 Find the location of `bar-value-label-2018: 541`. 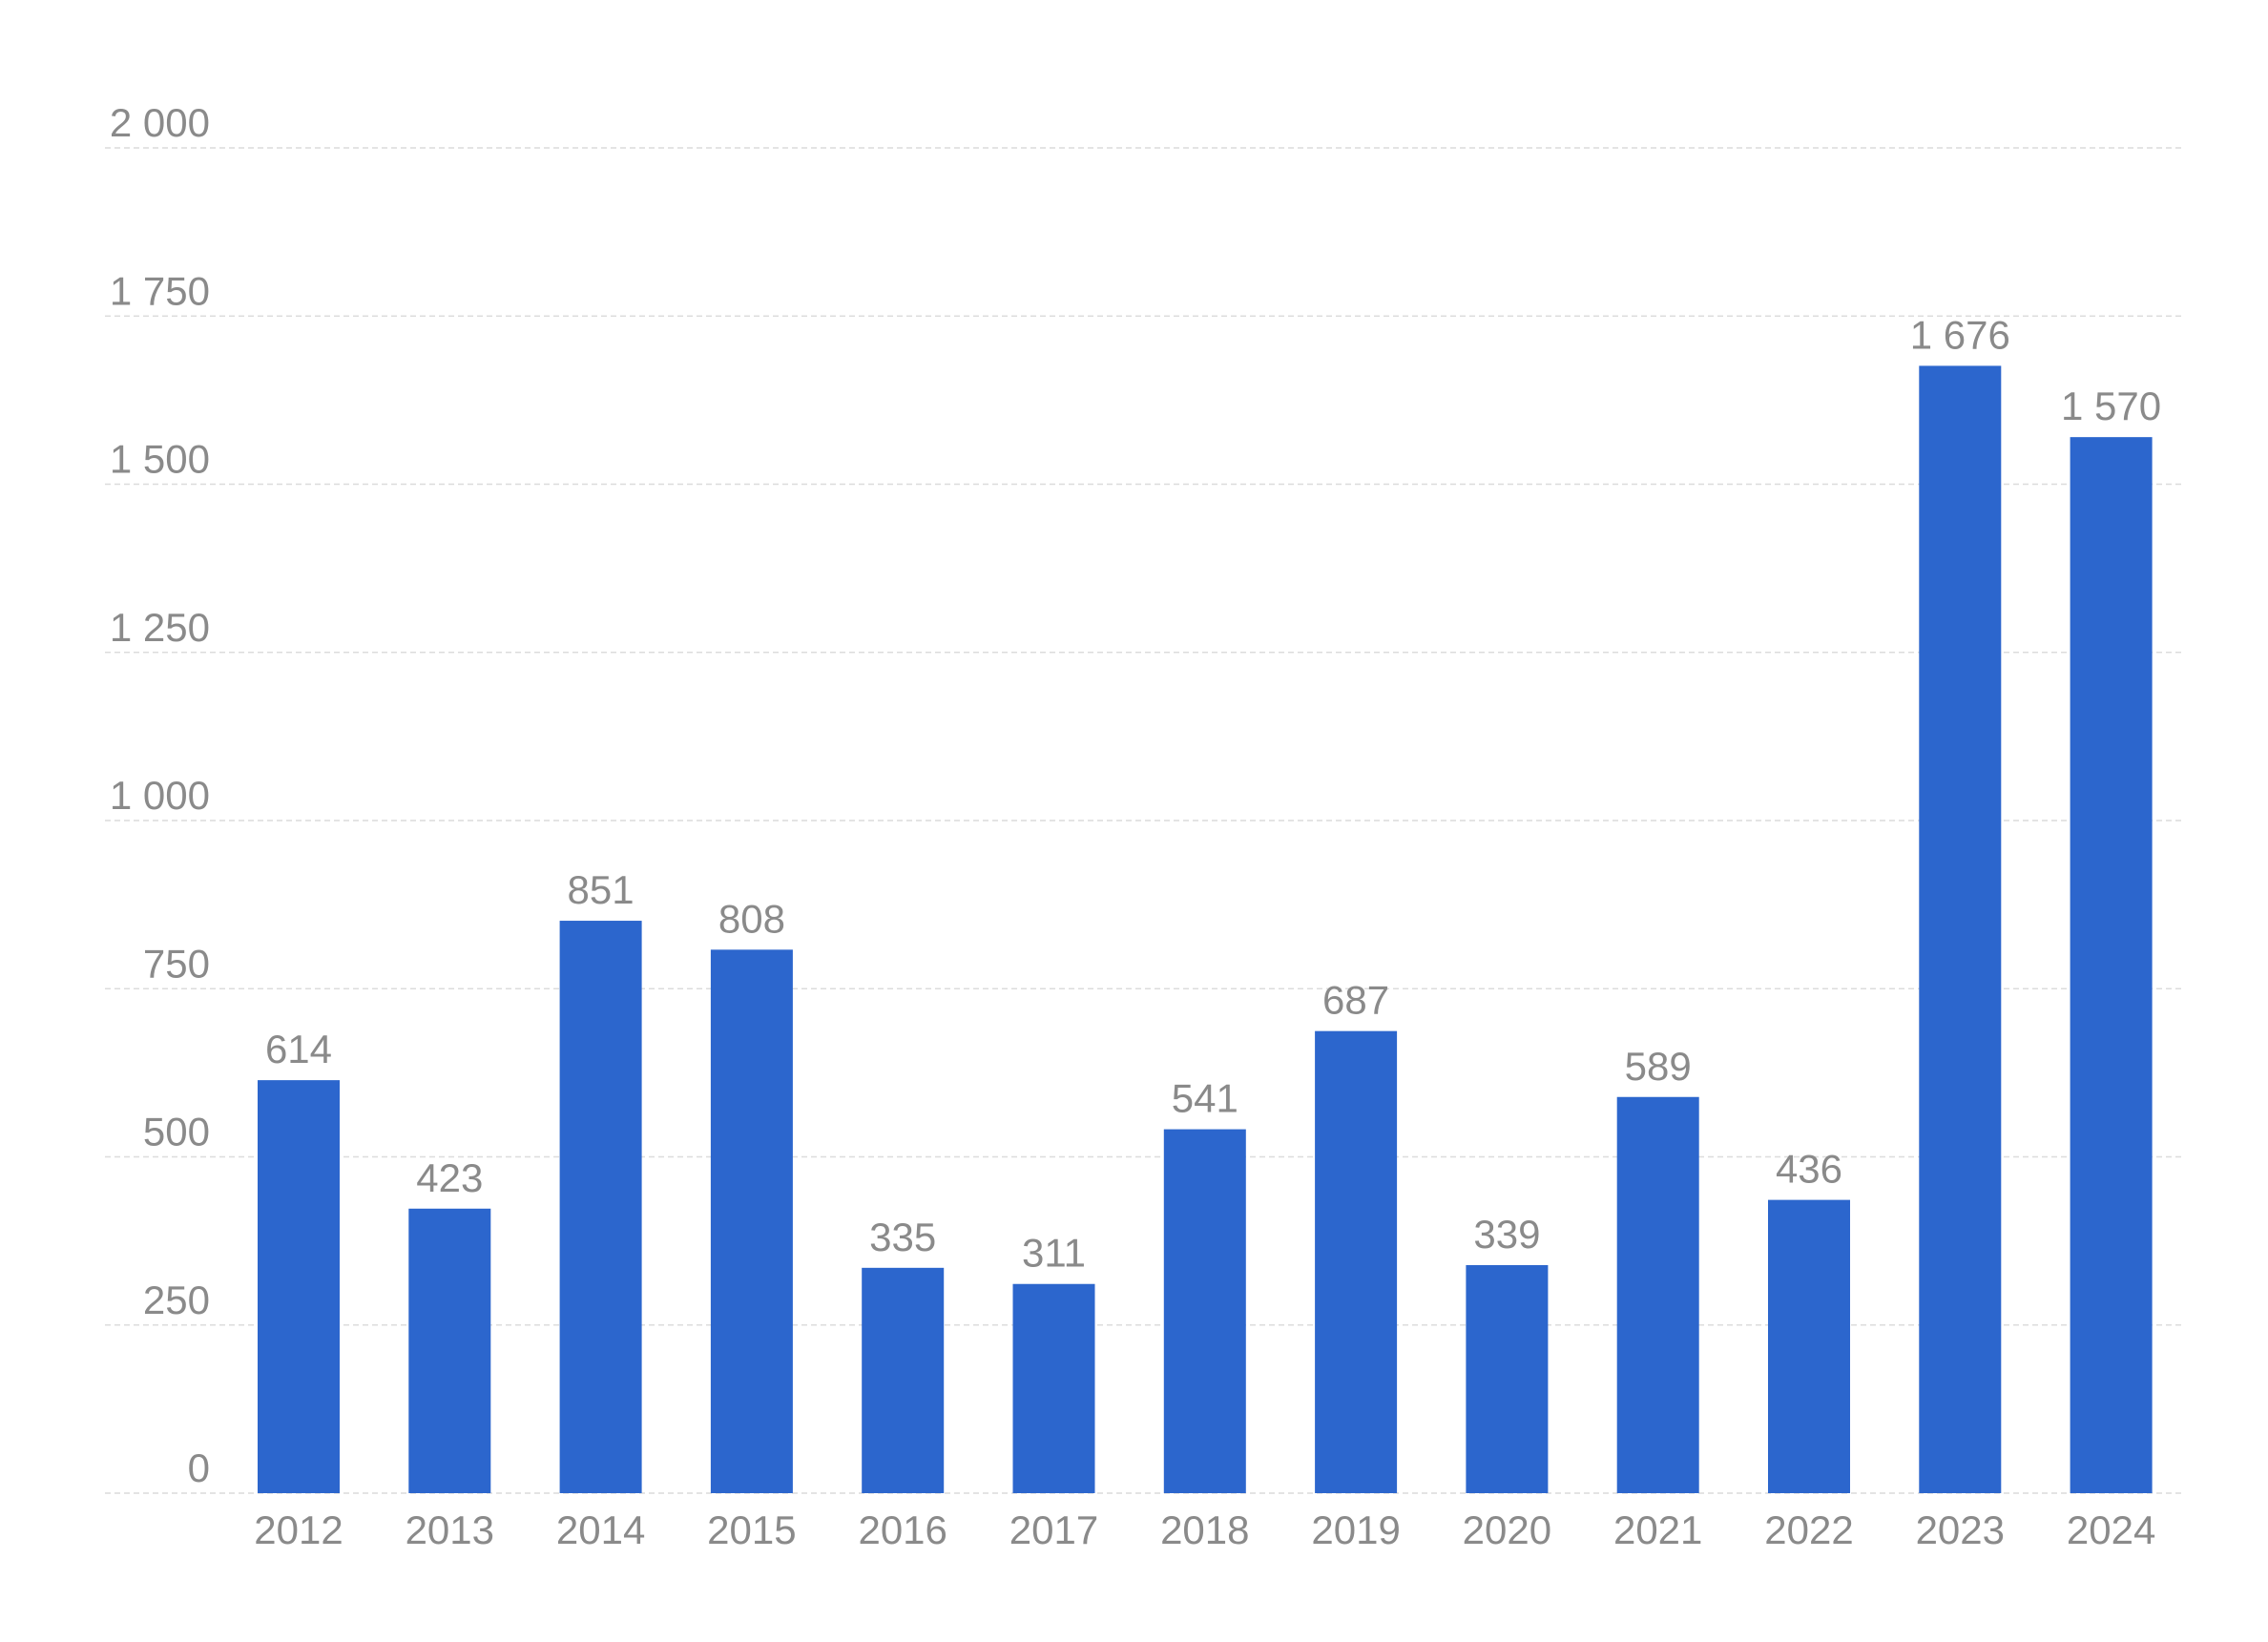

bar-value-label-2018: 541 is located at coordinates (1205, 1099).